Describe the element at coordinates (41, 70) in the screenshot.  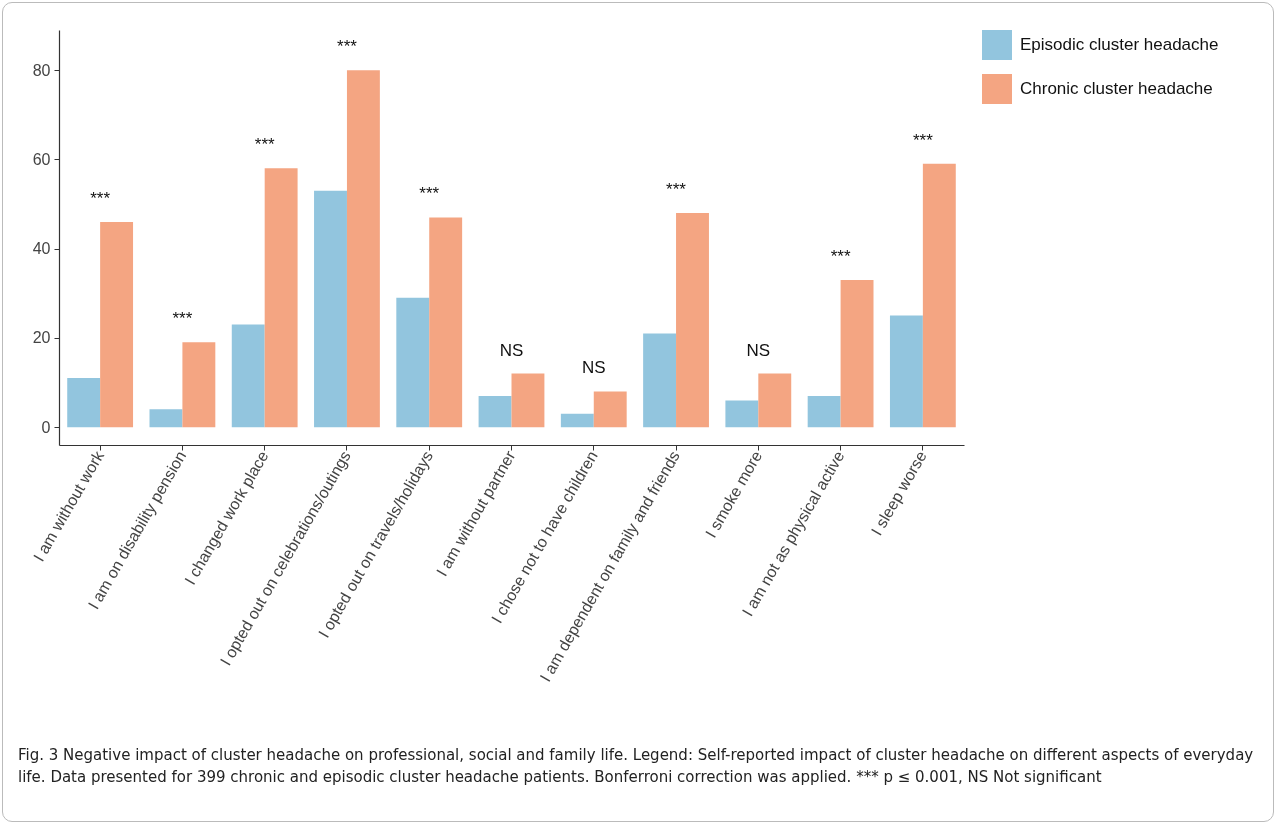
I see `y-tick-label: 80` at that location.